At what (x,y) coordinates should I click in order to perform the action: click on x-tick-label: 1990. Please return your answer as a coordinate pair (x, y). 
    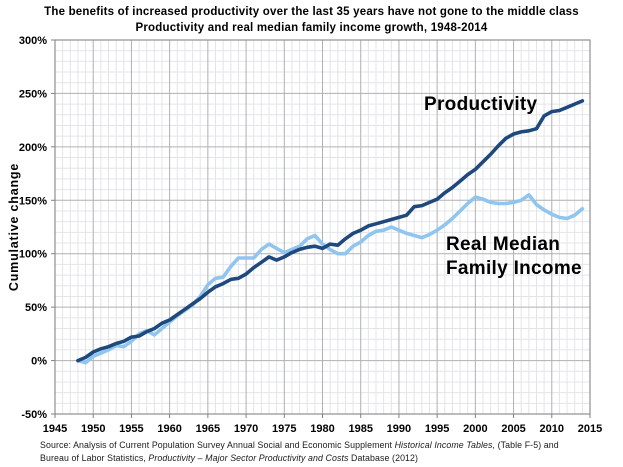
    Looking at the image, I should click on (399, 429).